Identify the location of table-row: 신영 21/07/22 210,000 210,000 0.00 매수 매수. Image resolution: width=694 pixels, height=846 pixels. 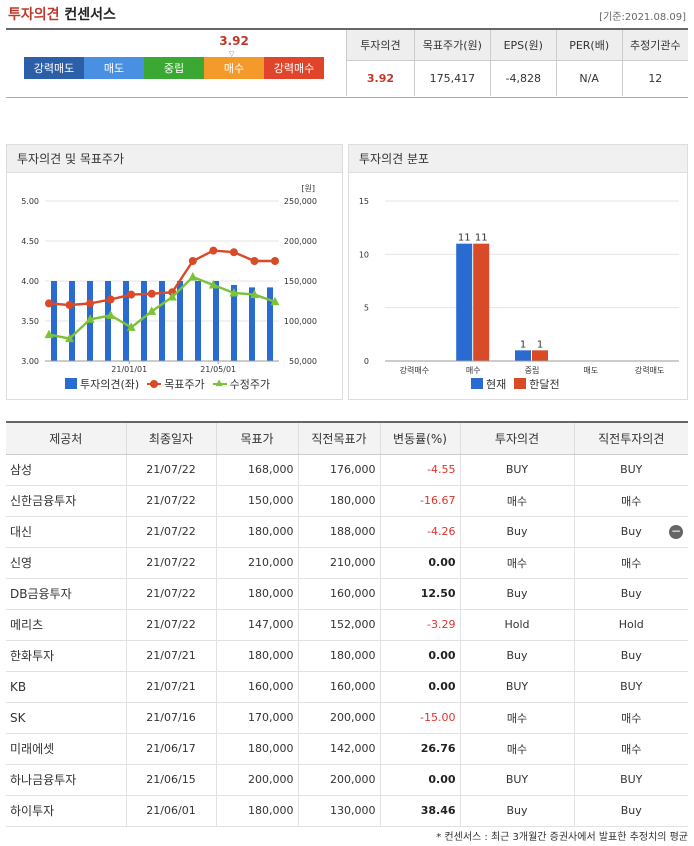
(347, 563).